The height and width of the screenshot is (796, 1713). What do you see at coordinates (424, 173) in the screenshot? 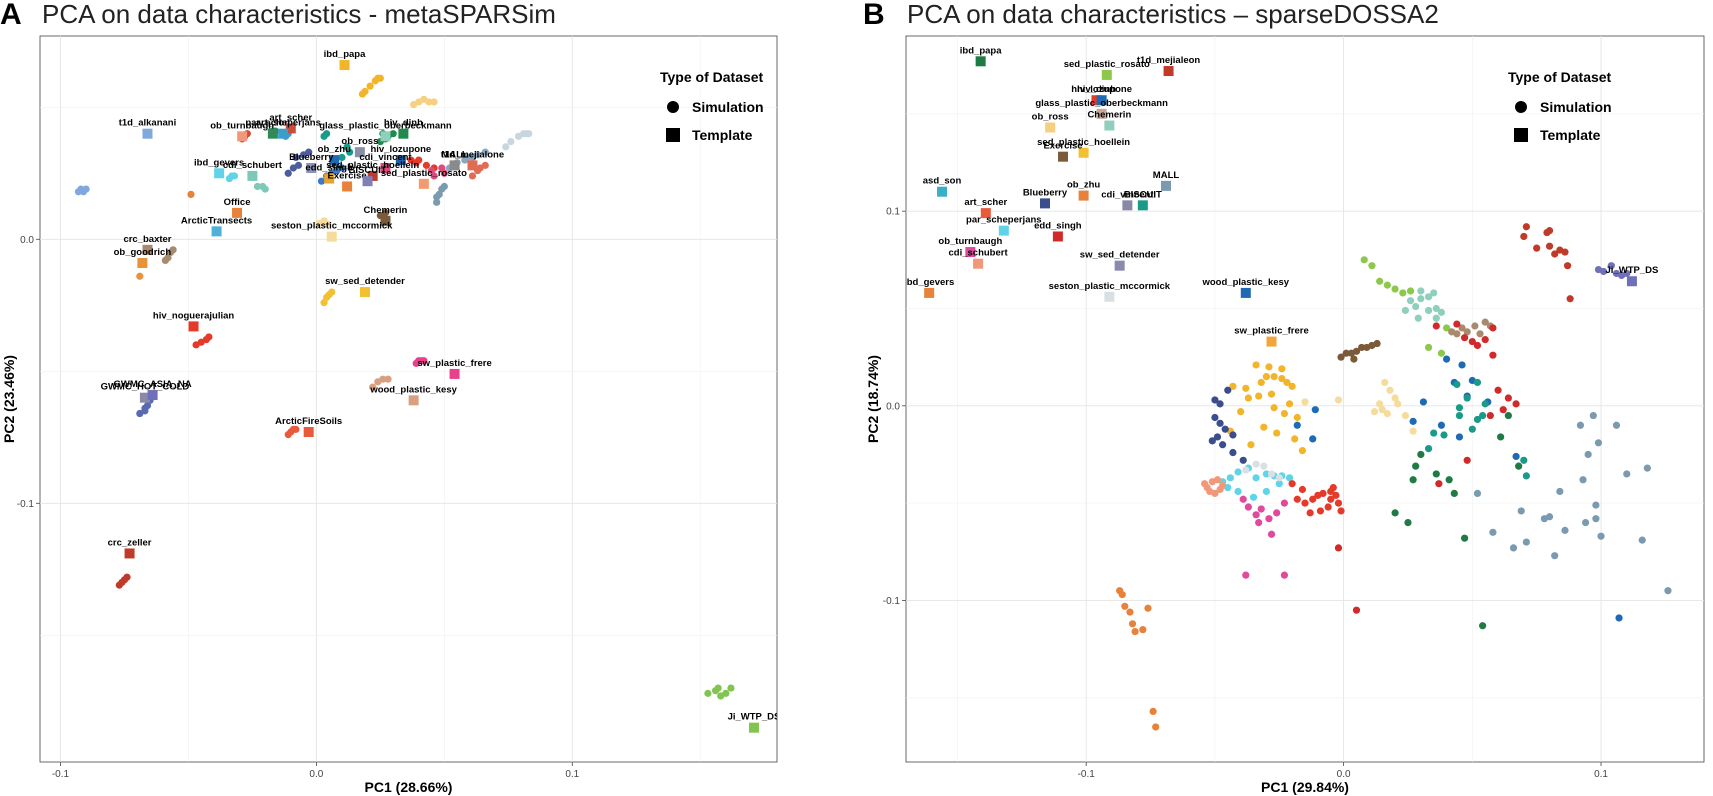
I see `template-label: sed_plastic_rosato` at bounding box center [424, 173].